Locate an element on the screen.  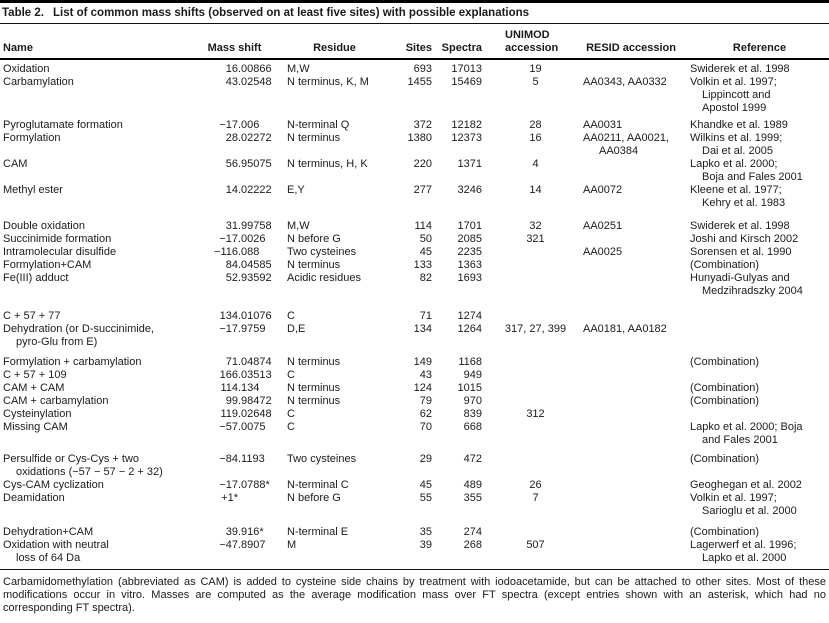
sites-cell: 70 is located at coordinates (425, 427).